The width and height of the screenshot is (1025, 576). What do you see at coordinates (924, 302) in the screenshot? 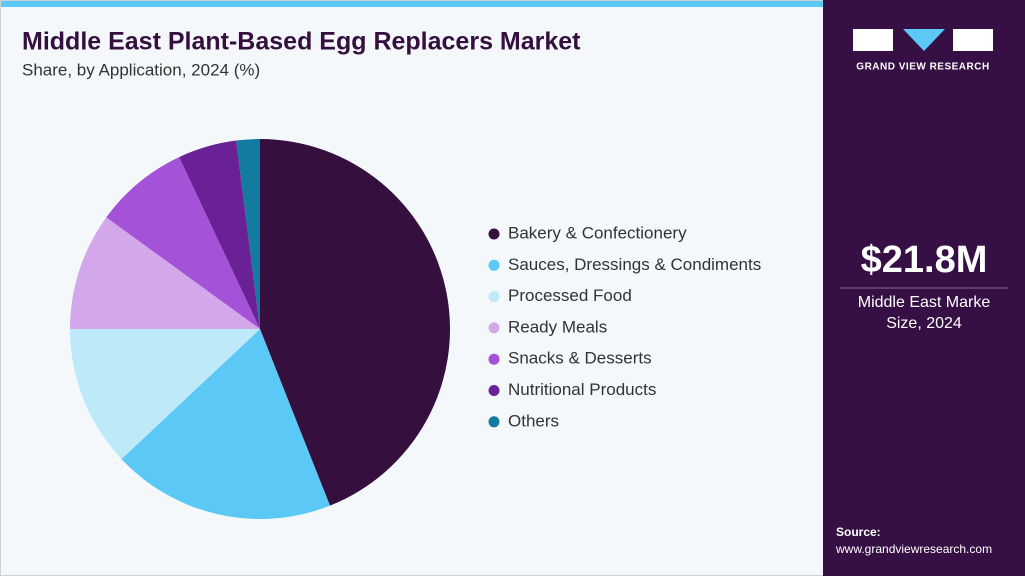
I see `market-label: Middle East Marke` at bounding box center [924, 302].